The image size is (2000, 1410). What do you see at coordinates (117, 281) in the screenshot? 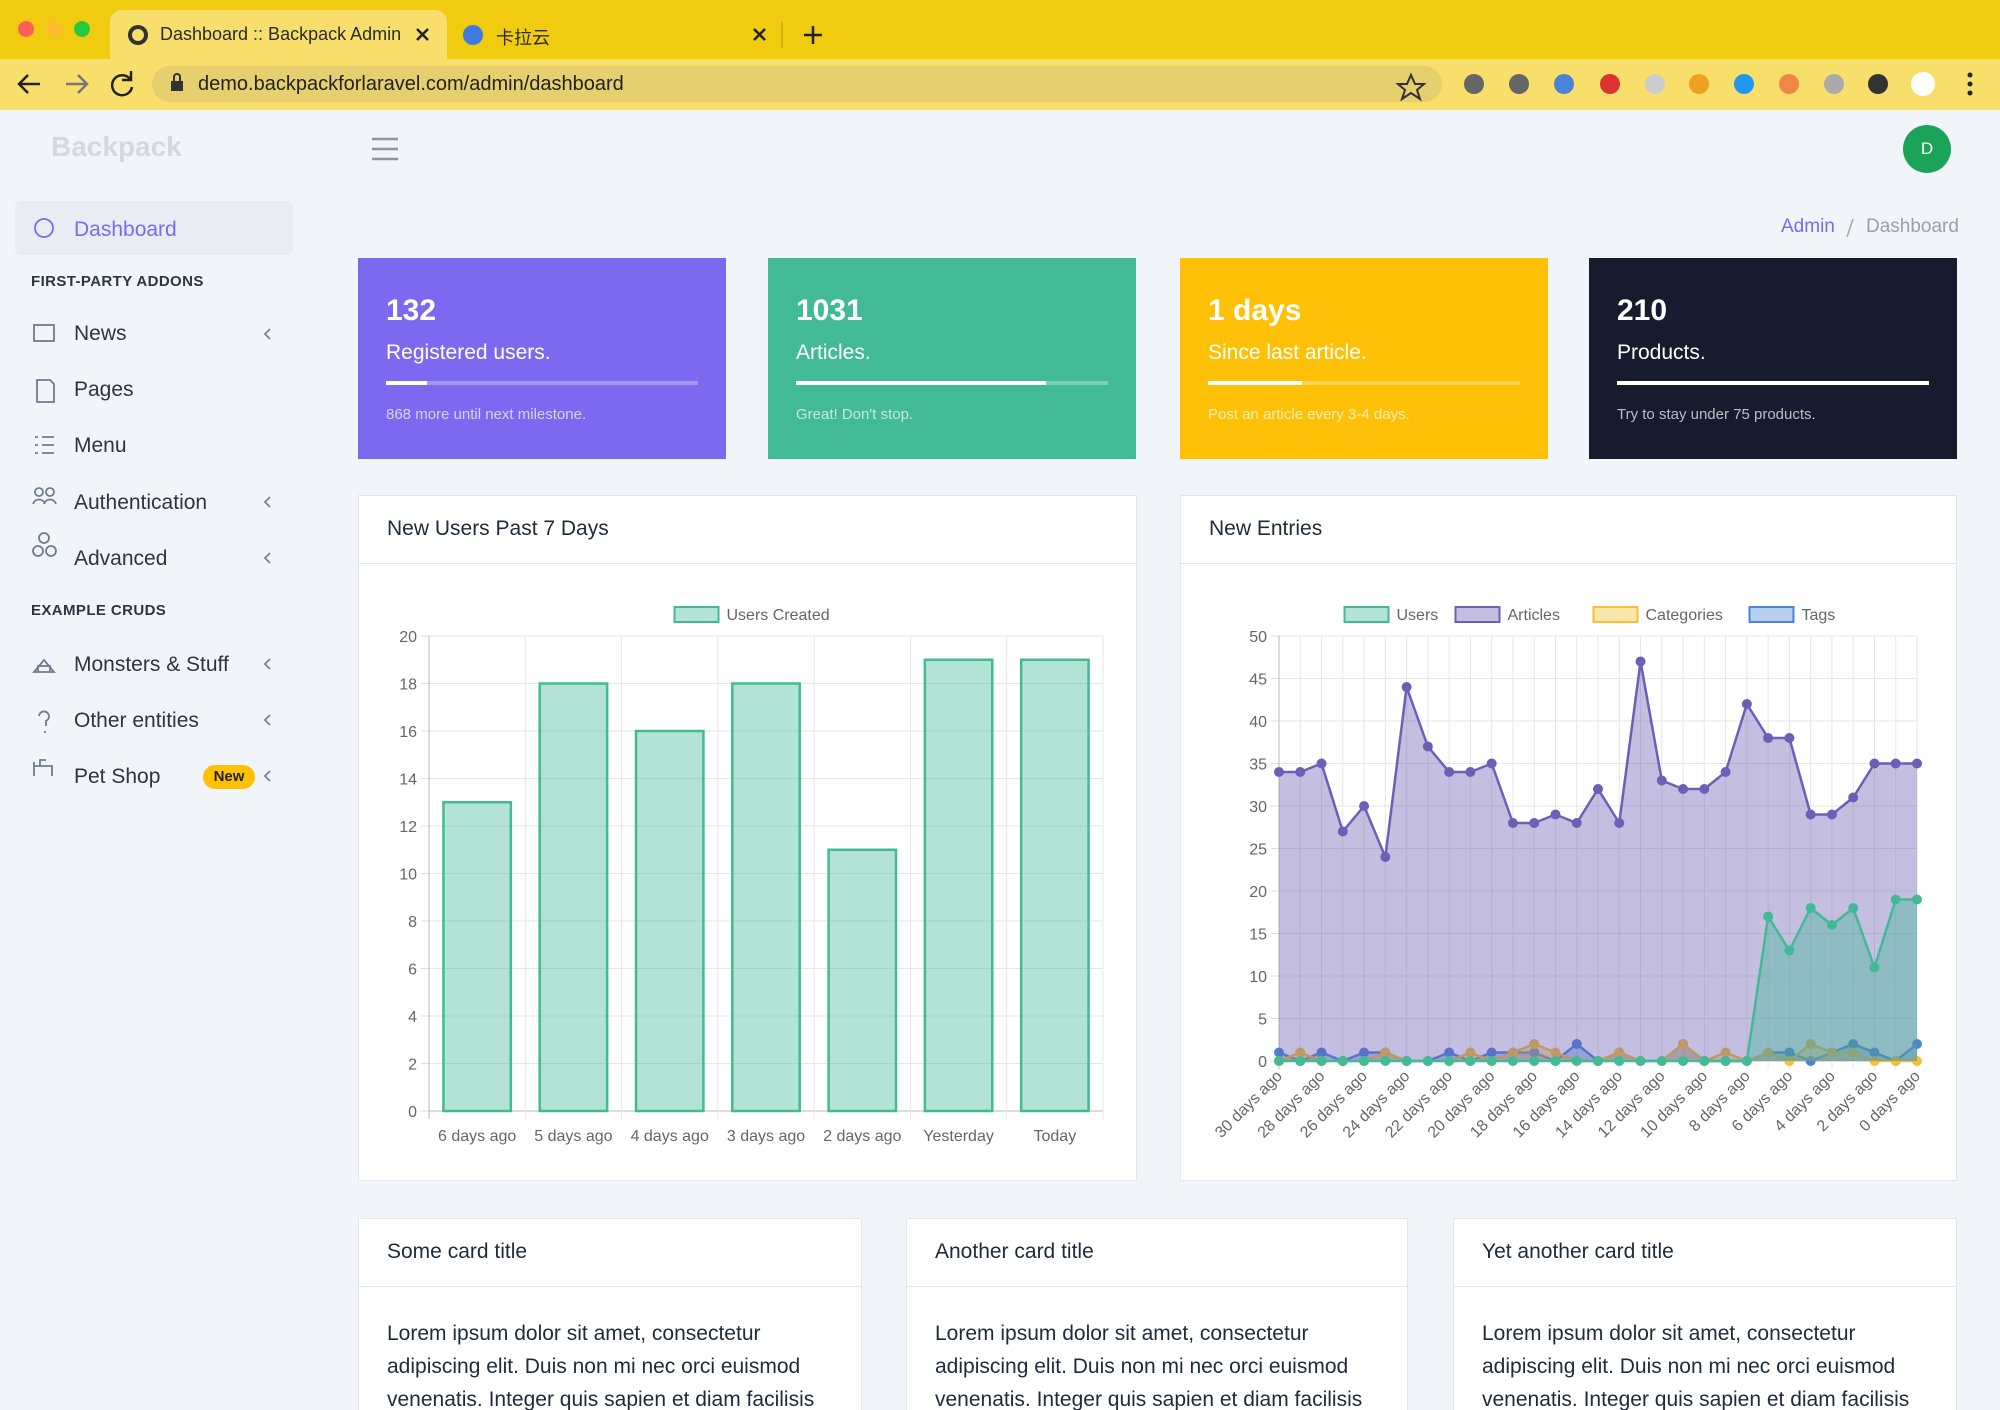
I see `nav-section: FIRST-PARTY ADDONS` at bounding box center [117, 281].